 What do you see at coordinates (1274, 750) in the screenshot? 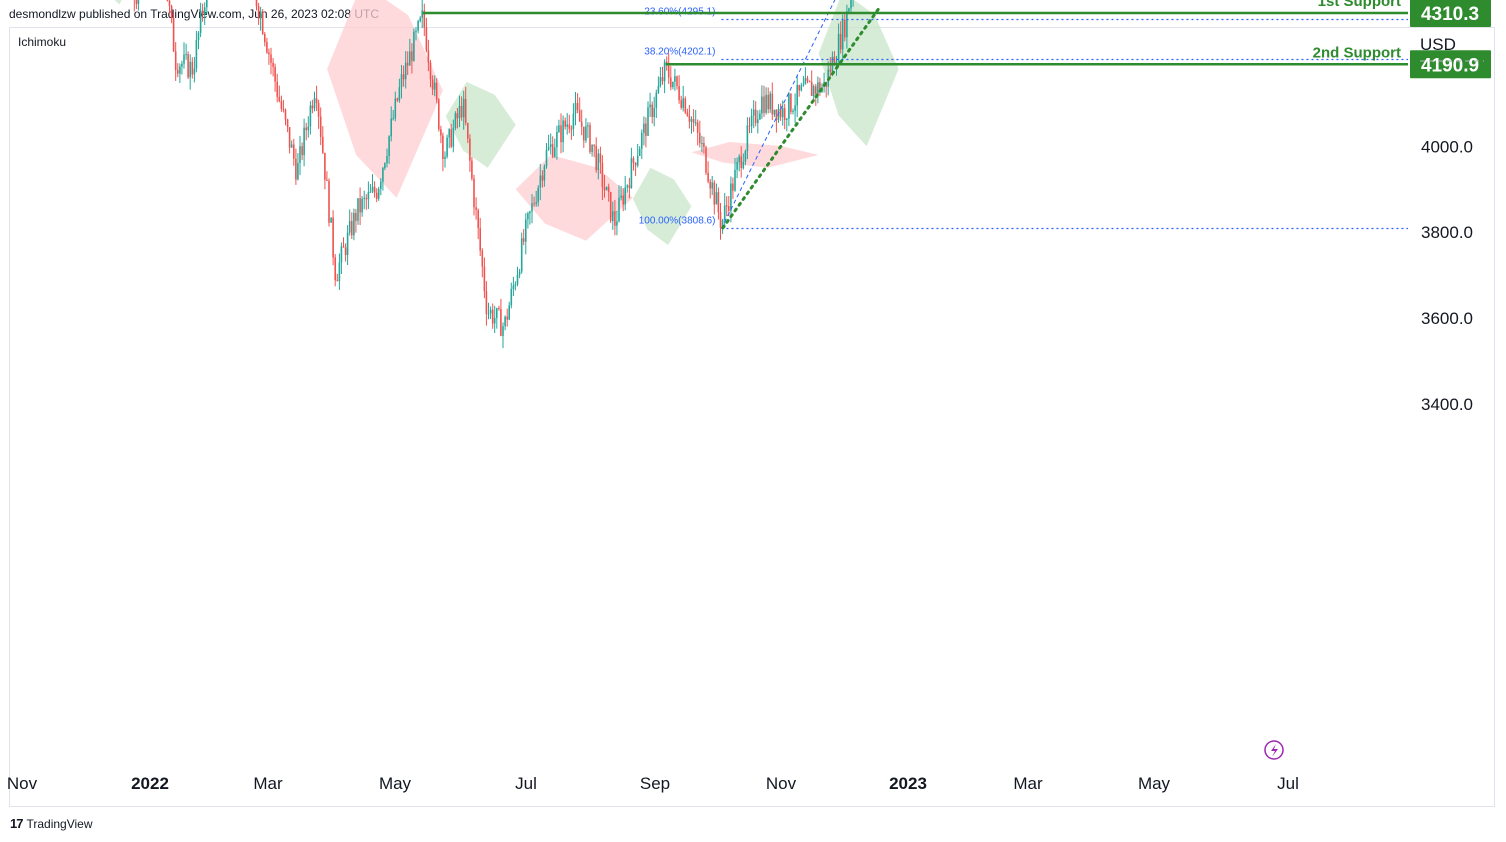
I see `lightning-icon` at bounding box center [1274, 750].